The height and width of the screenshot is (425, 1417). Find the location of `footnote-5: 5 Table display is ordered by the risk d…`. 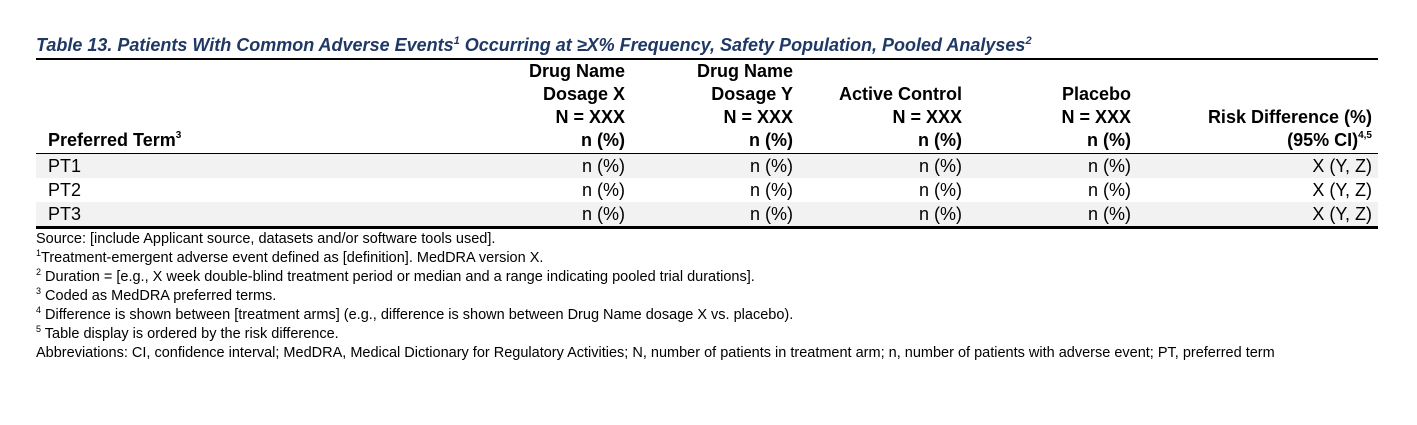

footnote-5: 5 Table display is ordered by the risk d… is located at coordinates (187, 333).